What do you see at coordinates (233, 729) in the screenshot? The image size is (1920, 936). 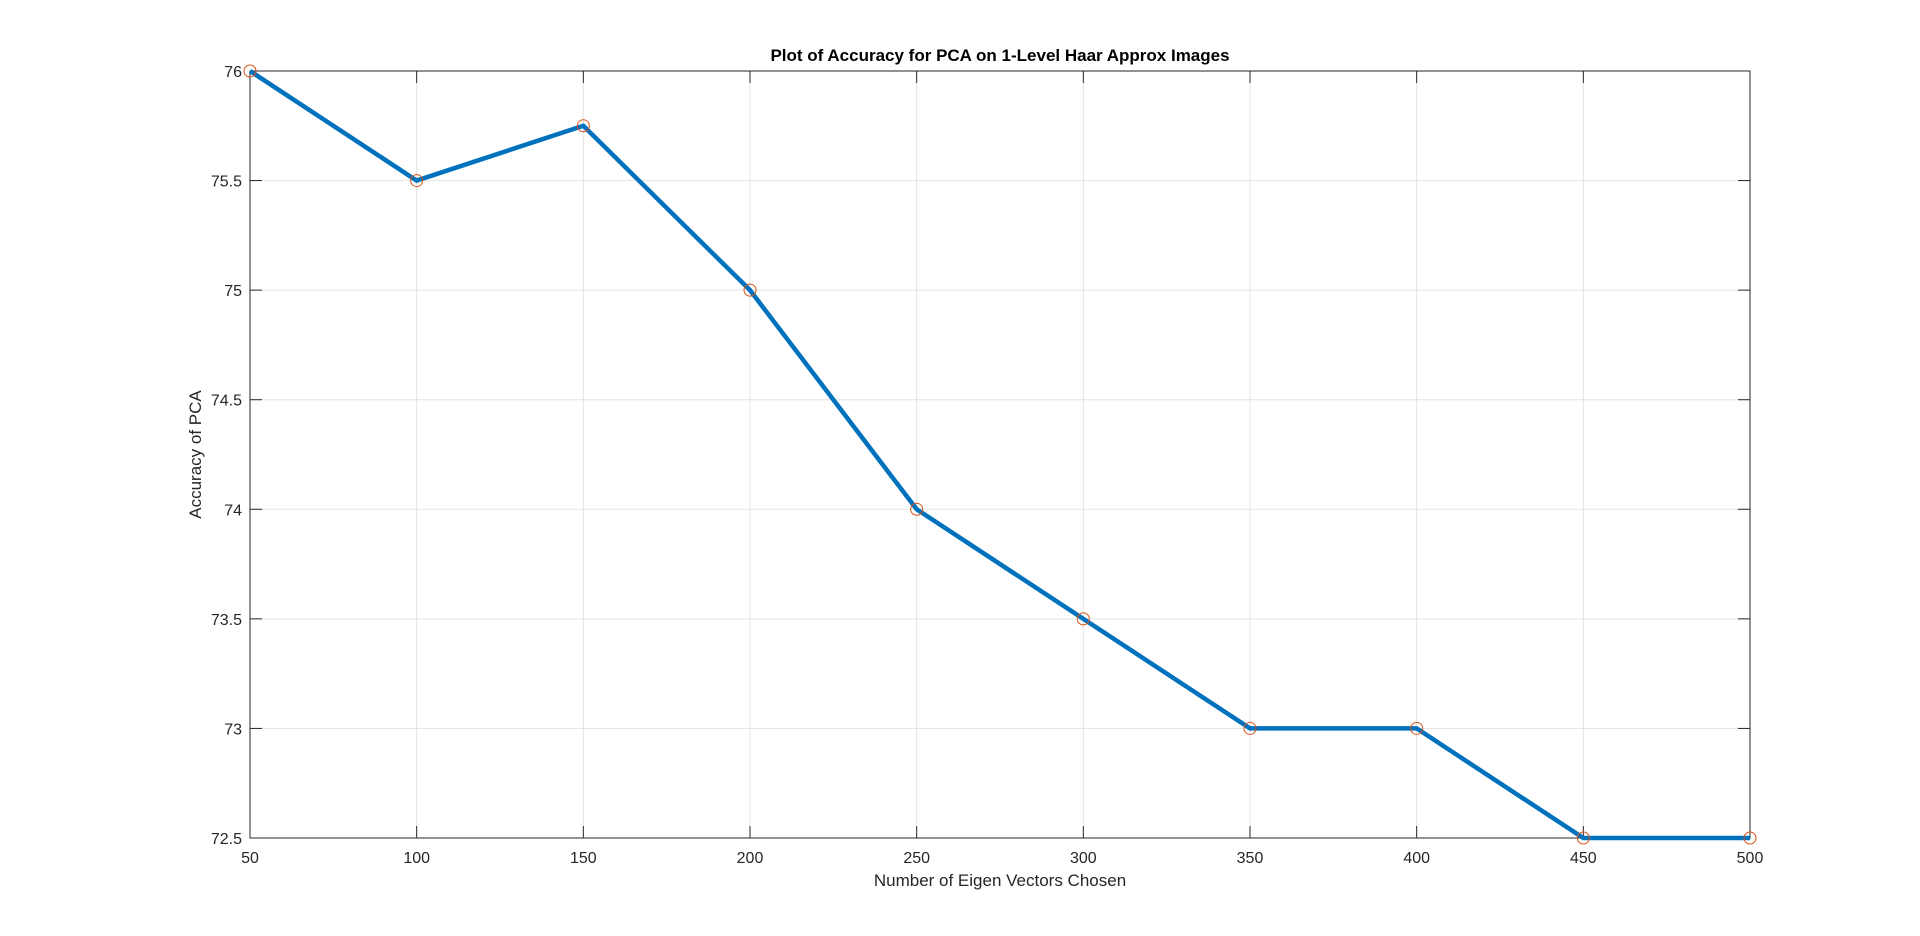 I see `y-tick-label: 73` at bounding box center [233, 729].